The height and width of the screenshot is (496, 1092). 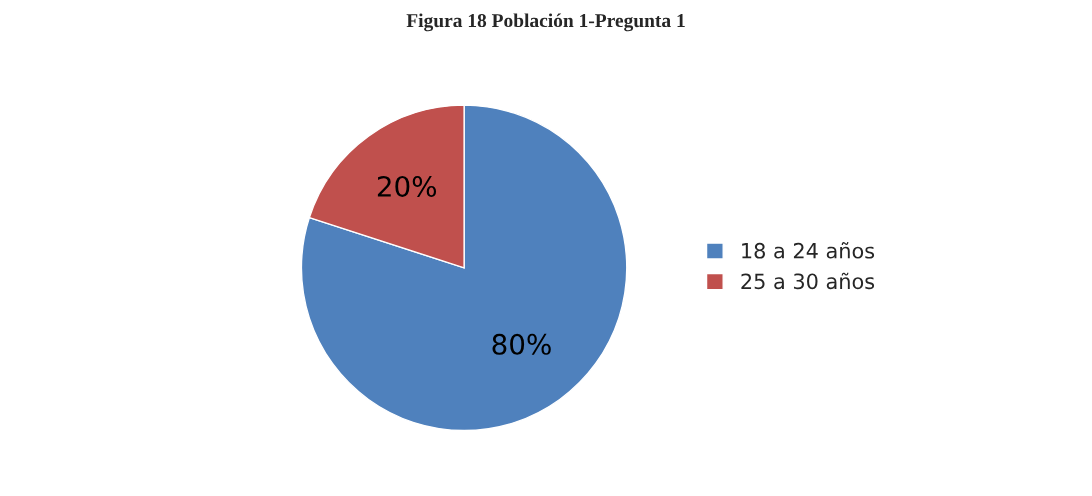 I want to click on data-label: 80%, so click(x=521, y=344).